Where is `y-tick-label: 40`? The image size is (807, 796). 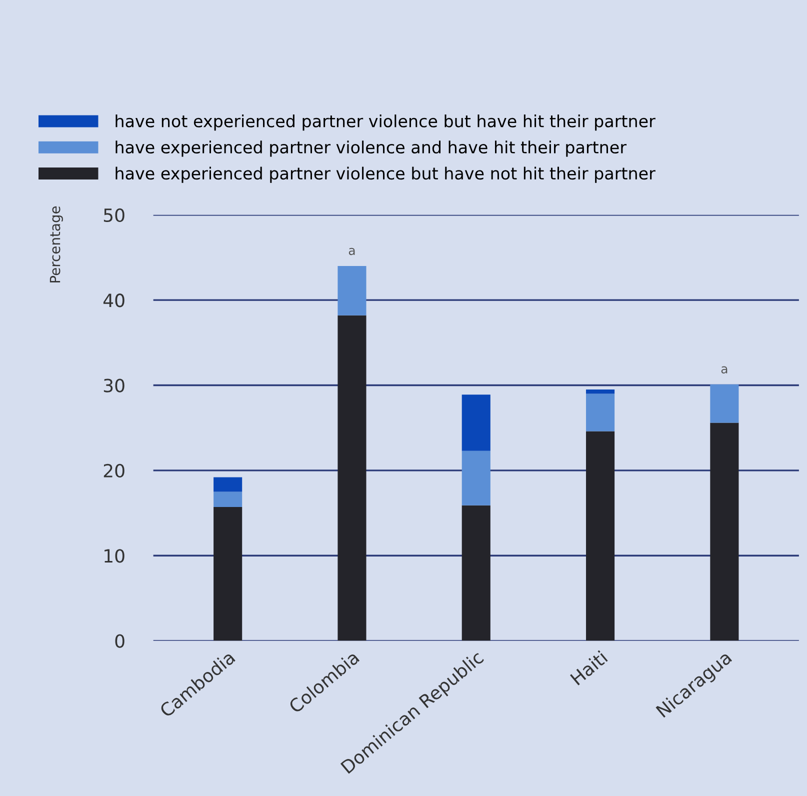
y-tick-label: 40 is located at coordinates (113, 301).